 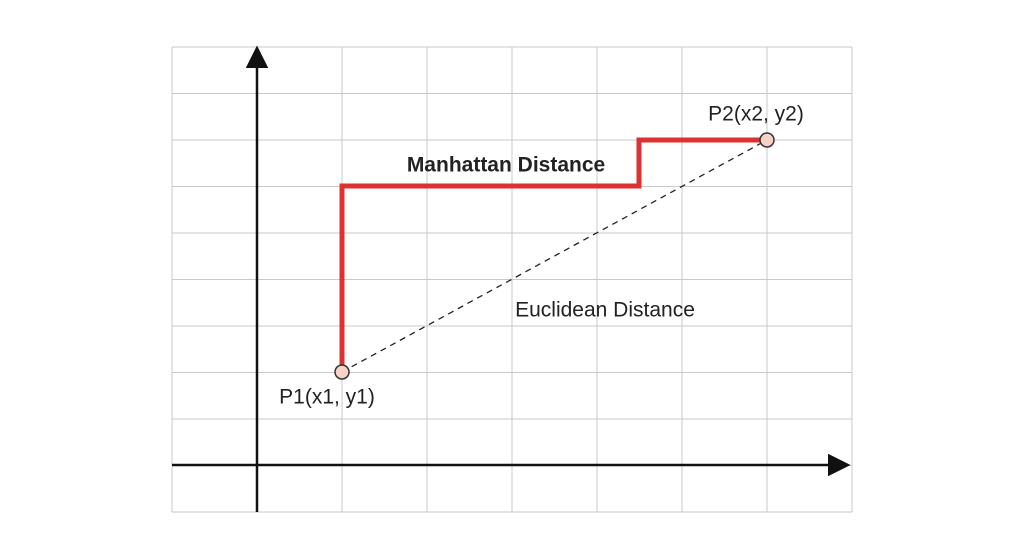 I want to click on p1-label: P1(x1, y1), so click(x=327, y=397).